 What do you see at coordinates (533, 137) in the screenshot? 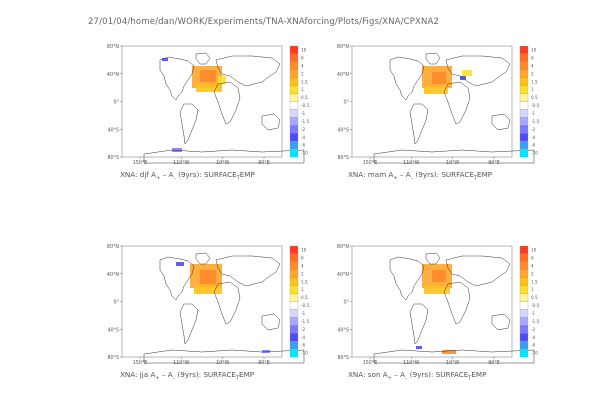
I see `colorbar-label: -4` at bounding box center [533, 137].